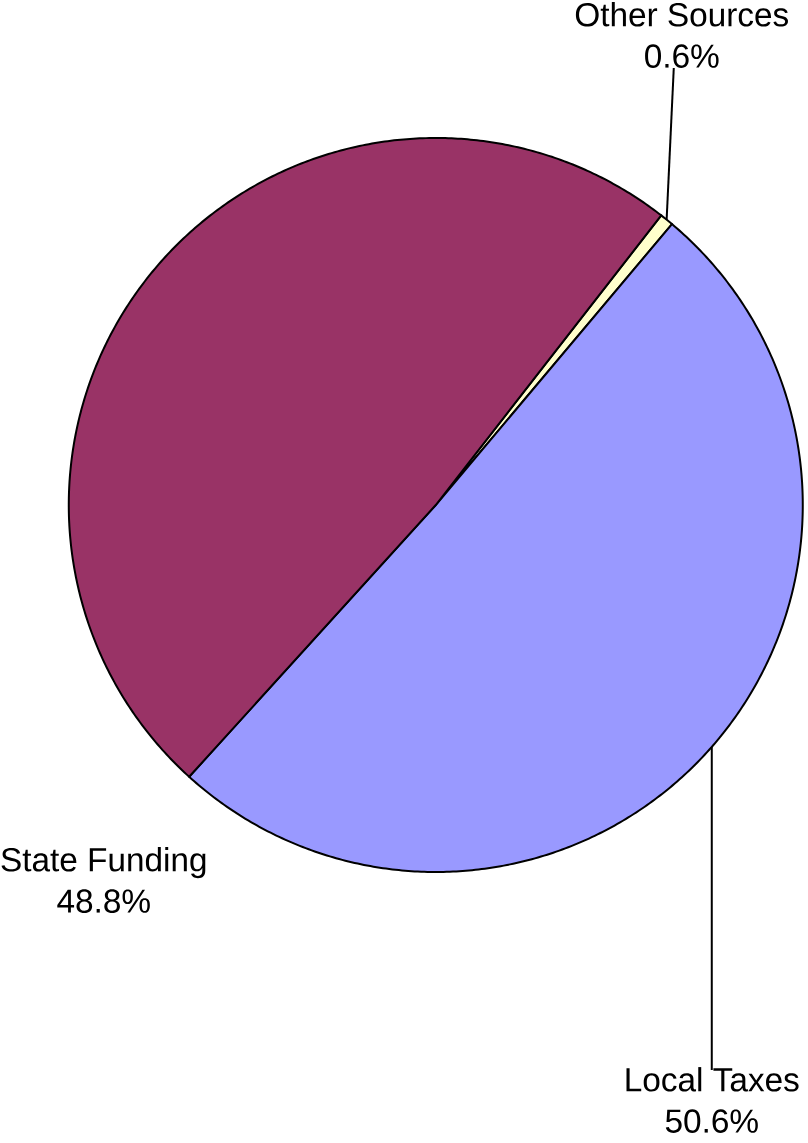  Describe the element at coordinates (682, 14) in the screenshot. I see `slice-label: Other Sources` at that location.